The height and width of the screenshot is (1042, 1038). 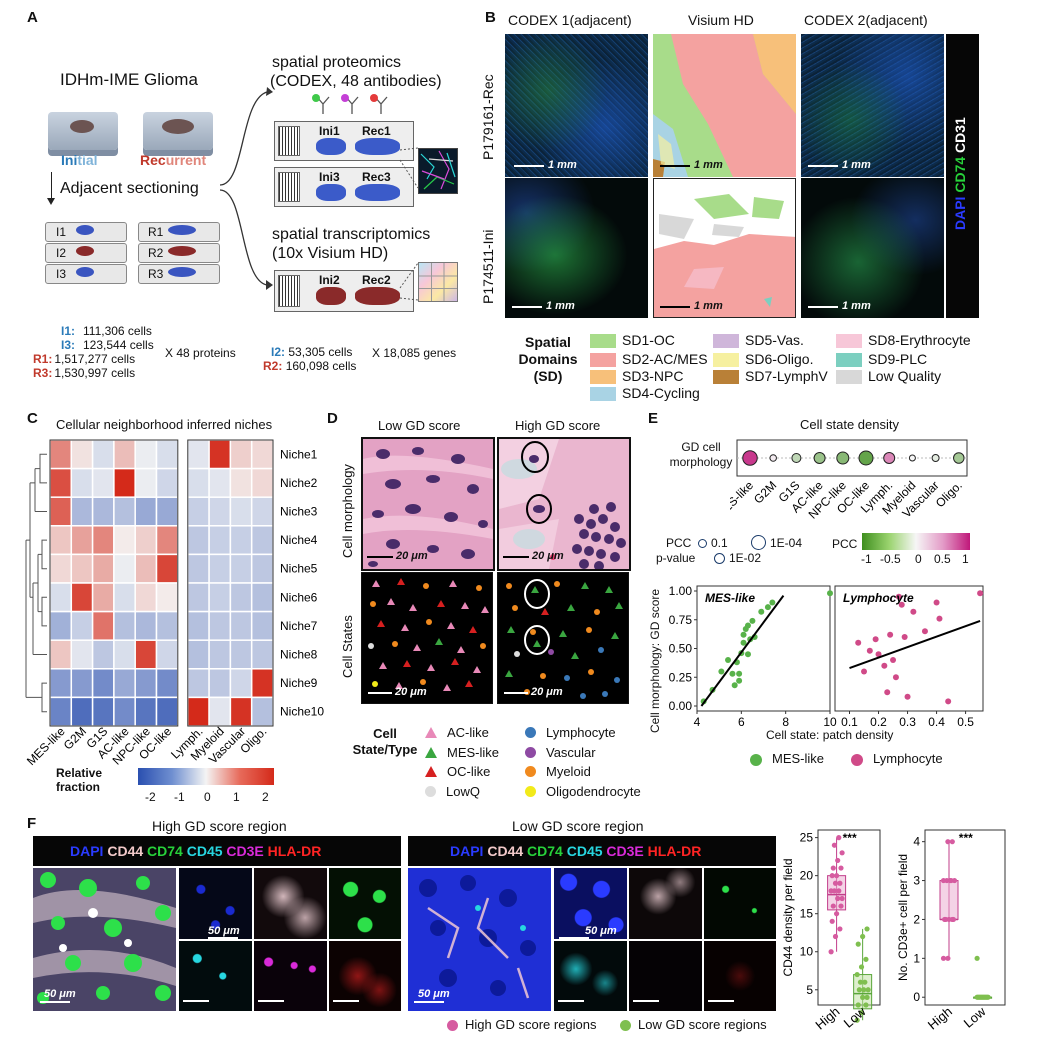 What do you see at coordinates (856, 165) in the screenshot?
I see `codex2-rec-scale: 1 mm` at bounding box center [856, 165].